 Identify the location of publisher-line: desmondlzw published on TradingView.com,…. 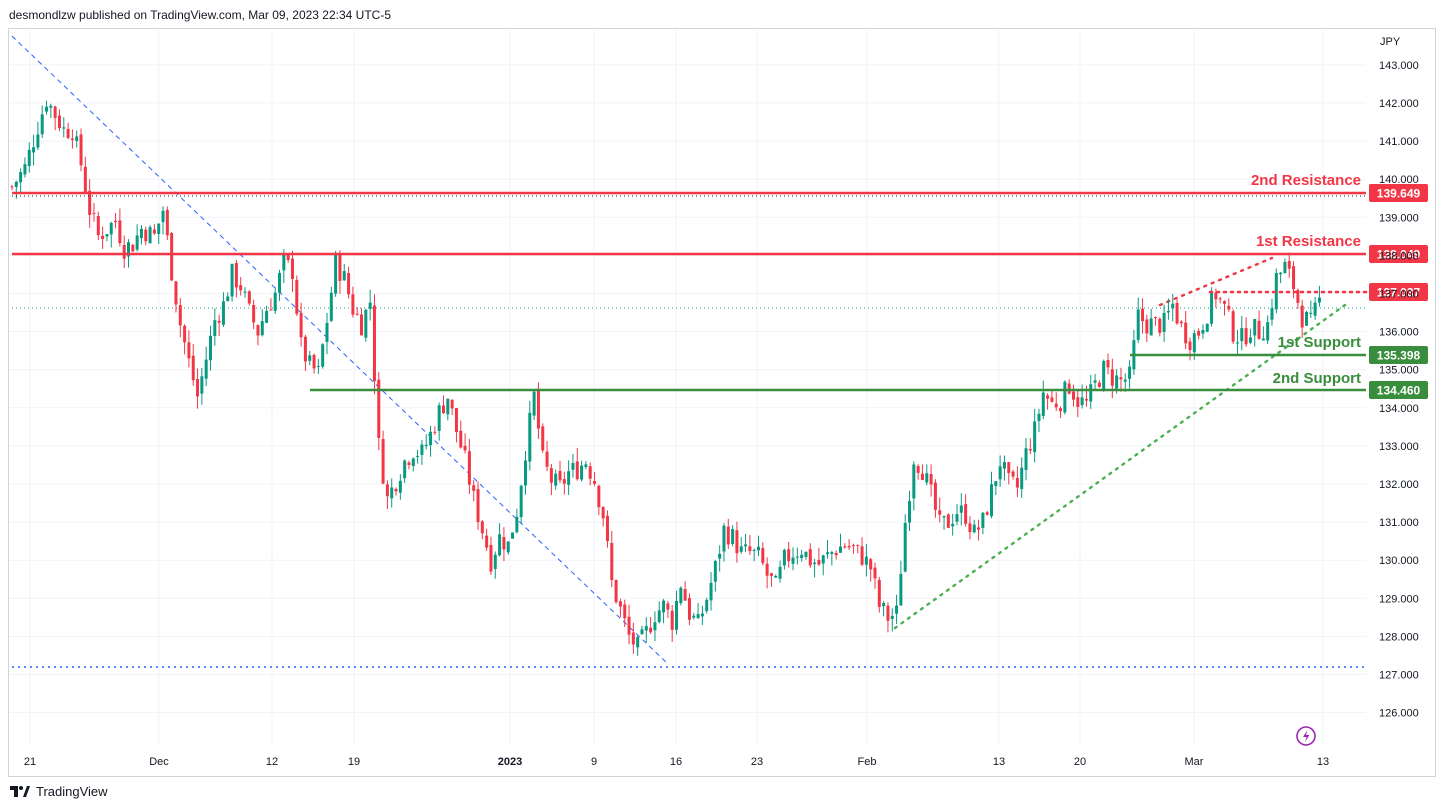
(200, 15).